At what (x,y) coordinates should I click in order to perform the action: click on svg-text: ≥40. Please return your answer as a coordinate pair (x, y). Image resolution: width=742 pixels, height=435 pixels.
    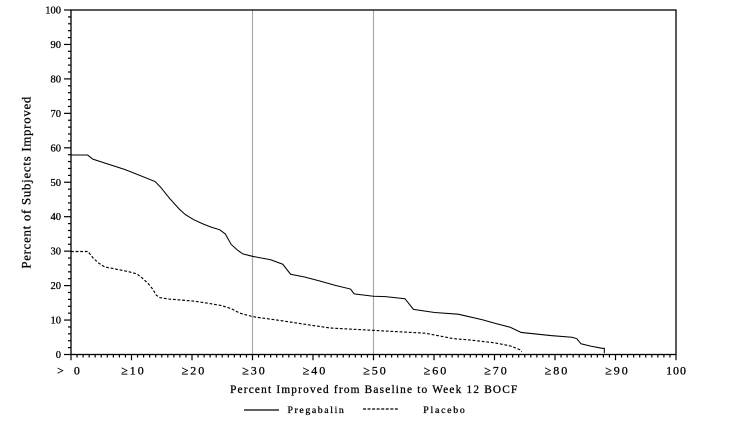
    Looking at the image, I should click on (315, 371).